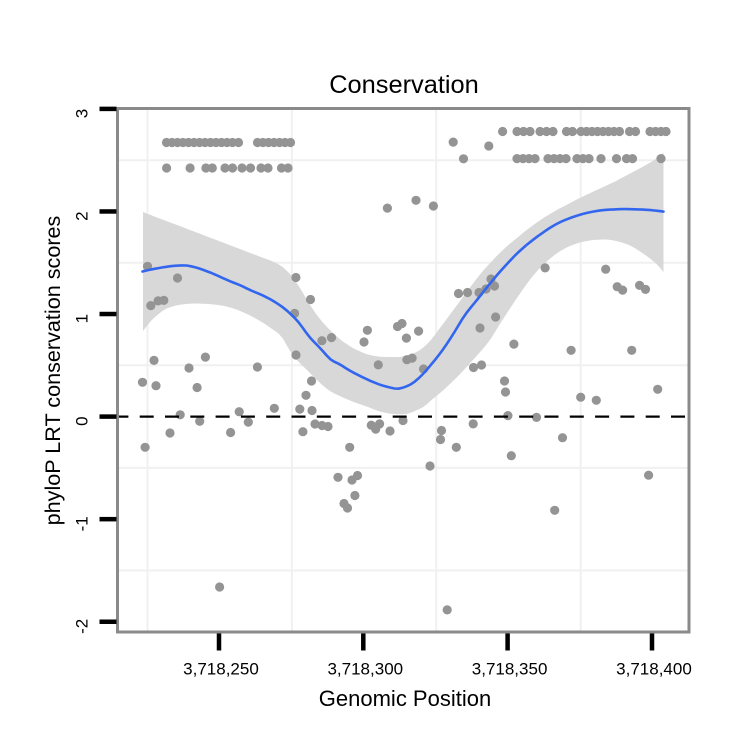 This screenshot has width=750, height=755. I want to click on svg-text: -1, so click(82, 523).